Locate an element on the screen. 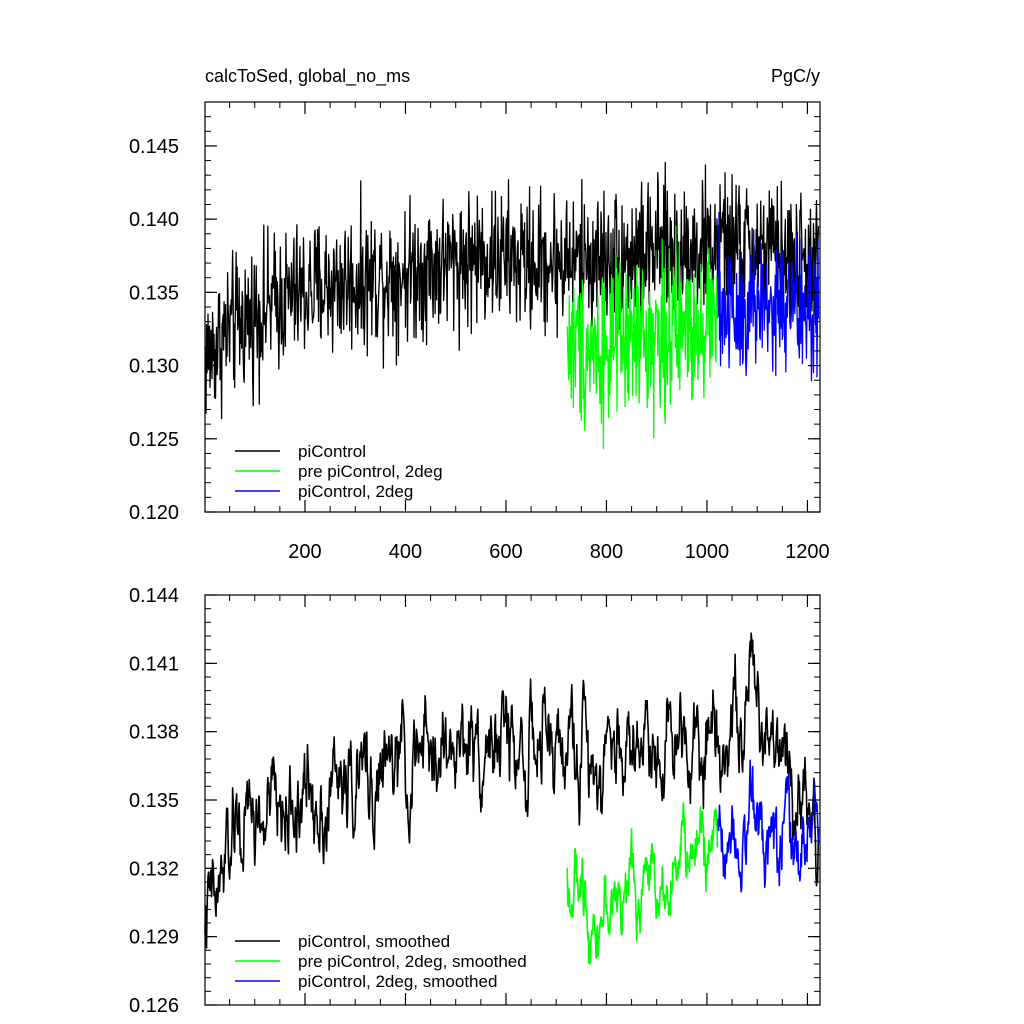 The width and height of the screenshot is (1024, 1024). bottom-ytick-label: 0.132 is located at coordinates (154, 869).